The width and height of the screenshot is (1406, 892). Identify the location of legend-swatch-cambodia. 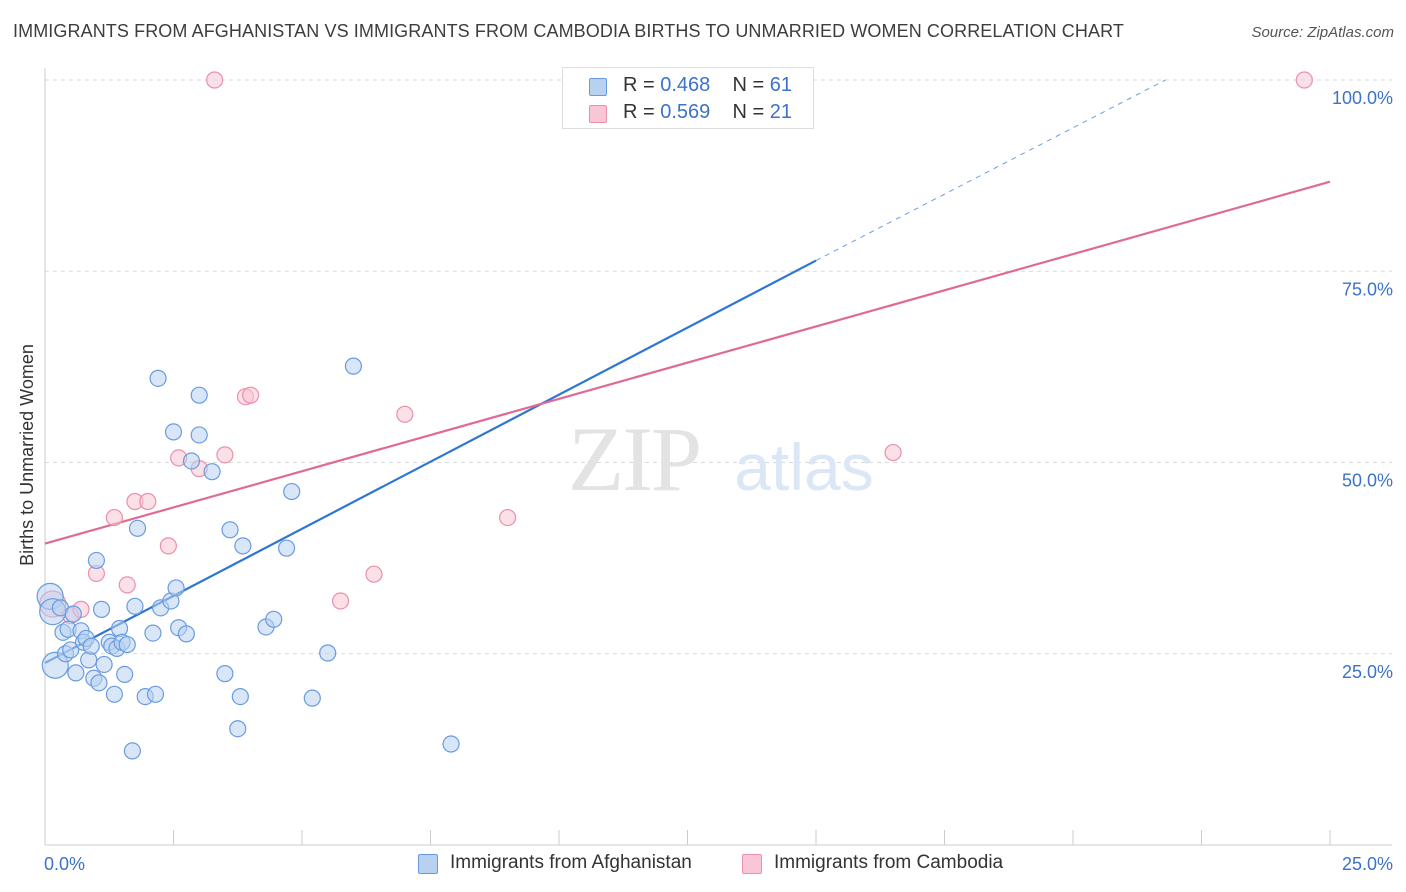
(598, 114).